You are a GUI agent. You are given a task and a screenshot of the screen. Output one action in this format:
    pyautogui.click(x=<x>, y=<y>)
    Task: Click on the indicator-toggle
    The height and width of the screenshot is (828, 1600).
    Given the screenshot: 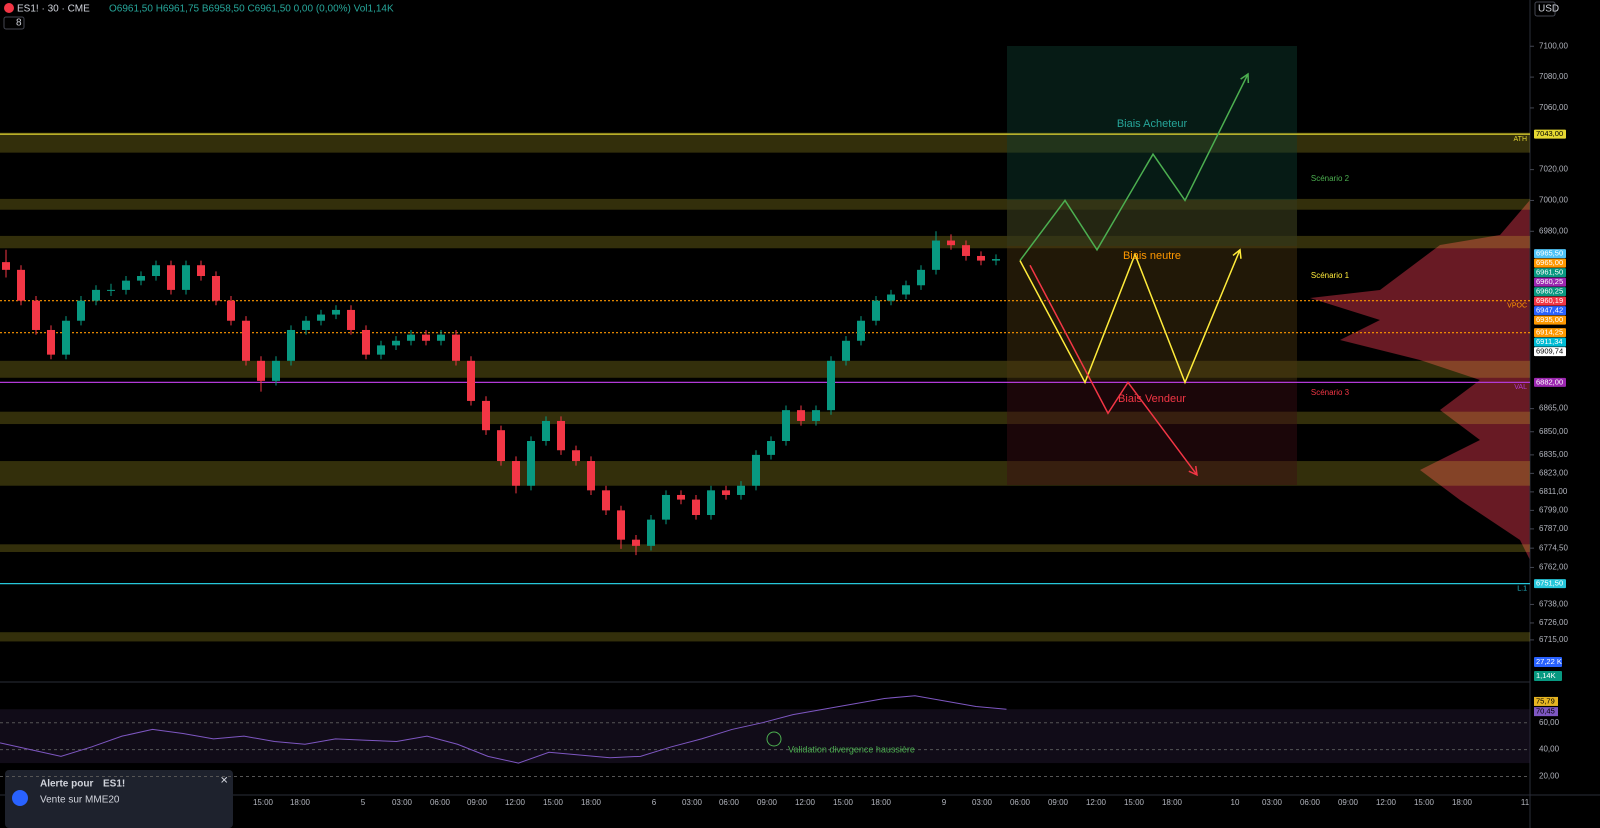 What is the action you would take?
    pyautogui.click(x=14, y=23)
    